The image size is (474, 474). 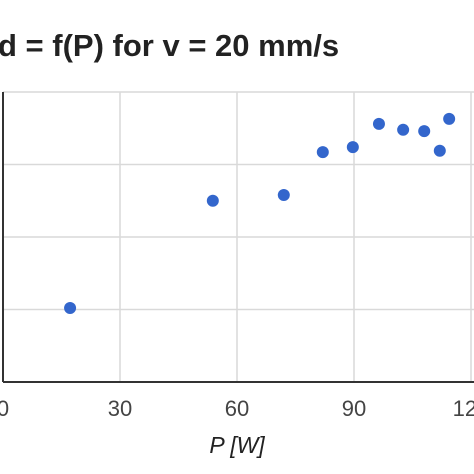 What do you see at coordinates (120, 408) in the screenshot?
I see `x-tick-label: 30` at bounding box center [120, 408].